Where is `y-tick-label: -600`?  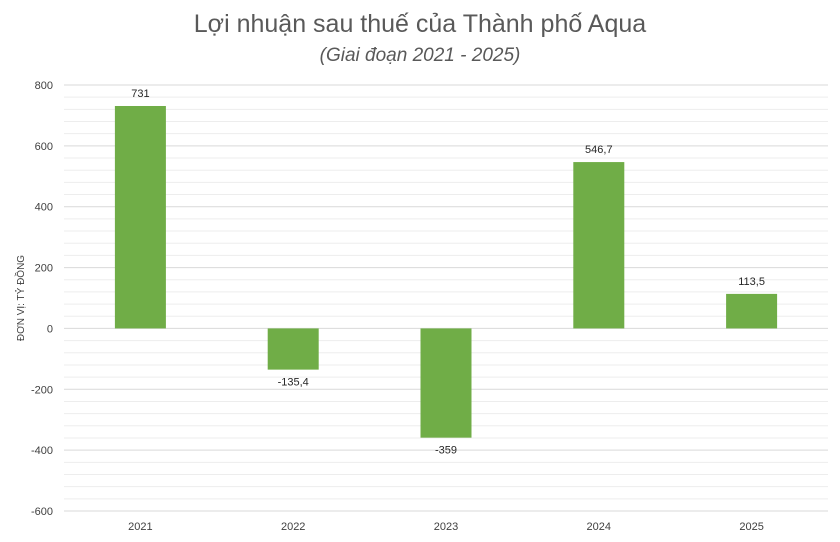
y-tick-label: -600 is located at coordinates (42, 512).